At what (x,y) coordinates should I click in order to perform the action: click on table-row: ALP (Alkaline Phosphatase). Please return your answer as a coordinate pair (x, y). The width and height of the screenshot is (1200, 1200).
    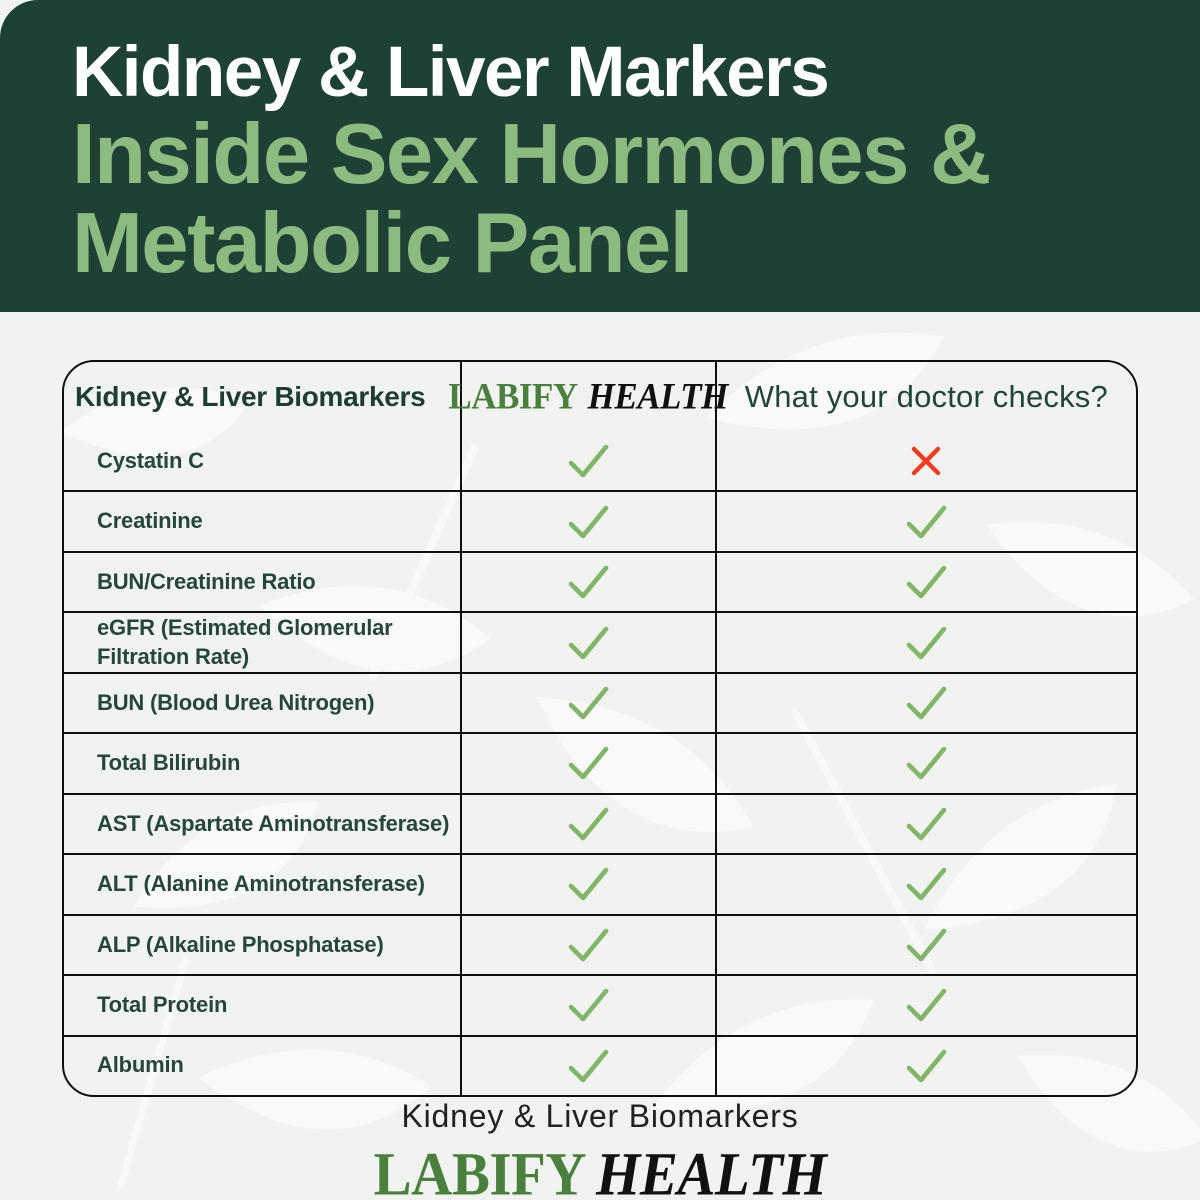
    Looking at the image, I should click on (600, 944).